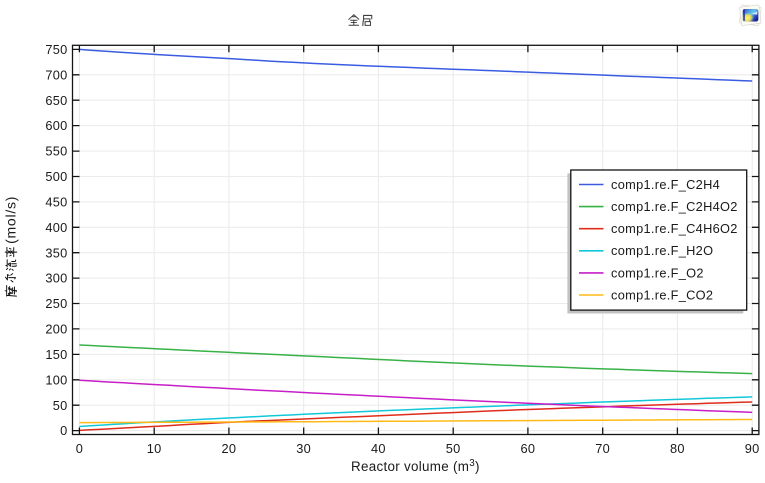  I want to click on svg-text: 450, so click(56, 202).